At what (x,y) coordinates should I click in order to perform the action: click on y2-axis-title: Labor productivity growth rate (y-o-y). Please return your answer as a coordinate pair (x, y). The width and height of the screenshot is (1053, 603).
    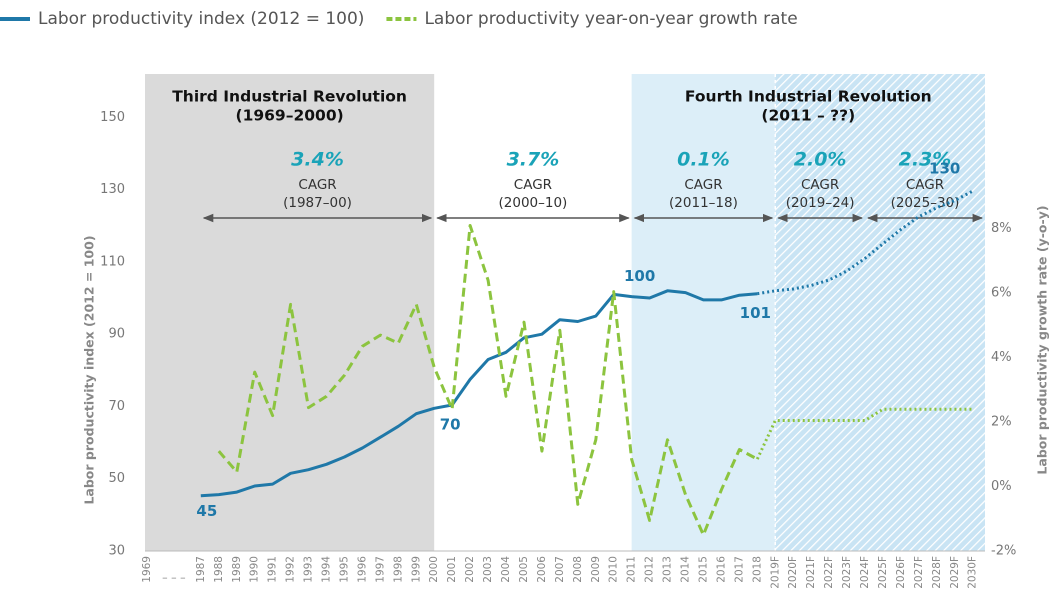
    Looking at the image, I should click on (1042, 339).